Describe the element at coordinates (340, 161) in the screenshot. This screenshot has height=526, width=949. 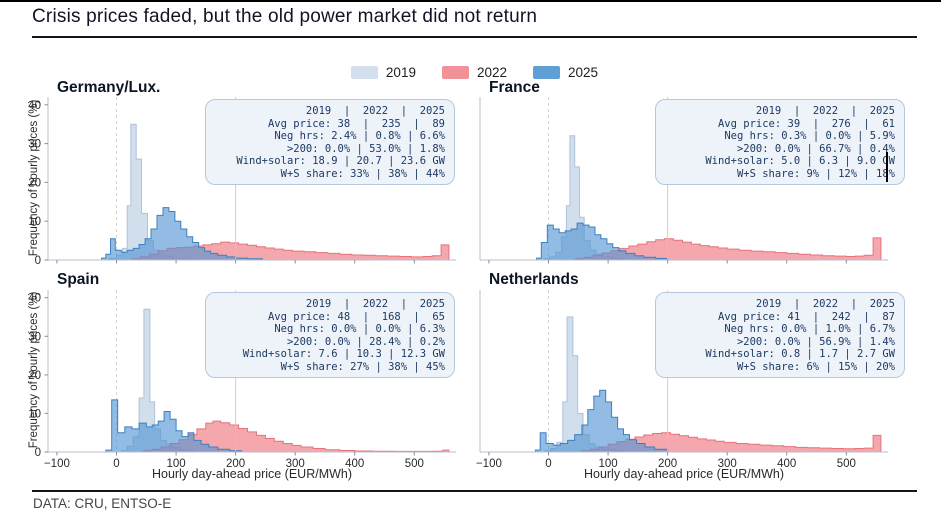
I see `stats-line: Wind+solar: 18.9 | 20.7 | 23.6 GW` at that location.